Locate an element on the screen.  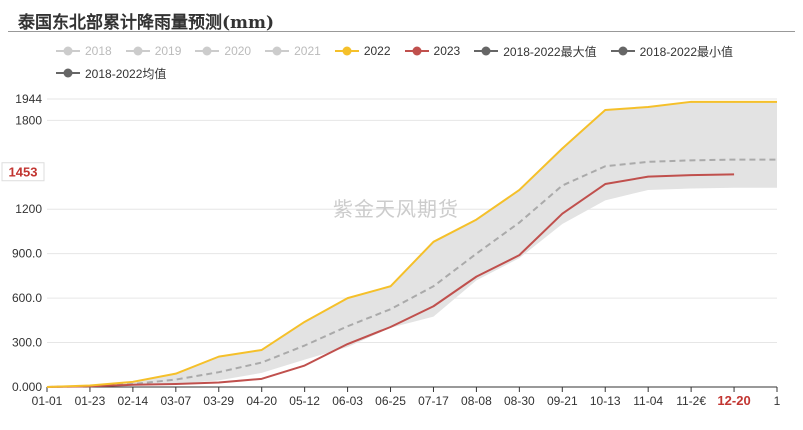
y-highlight-label: 1453 is located at coordinates (23, 172).